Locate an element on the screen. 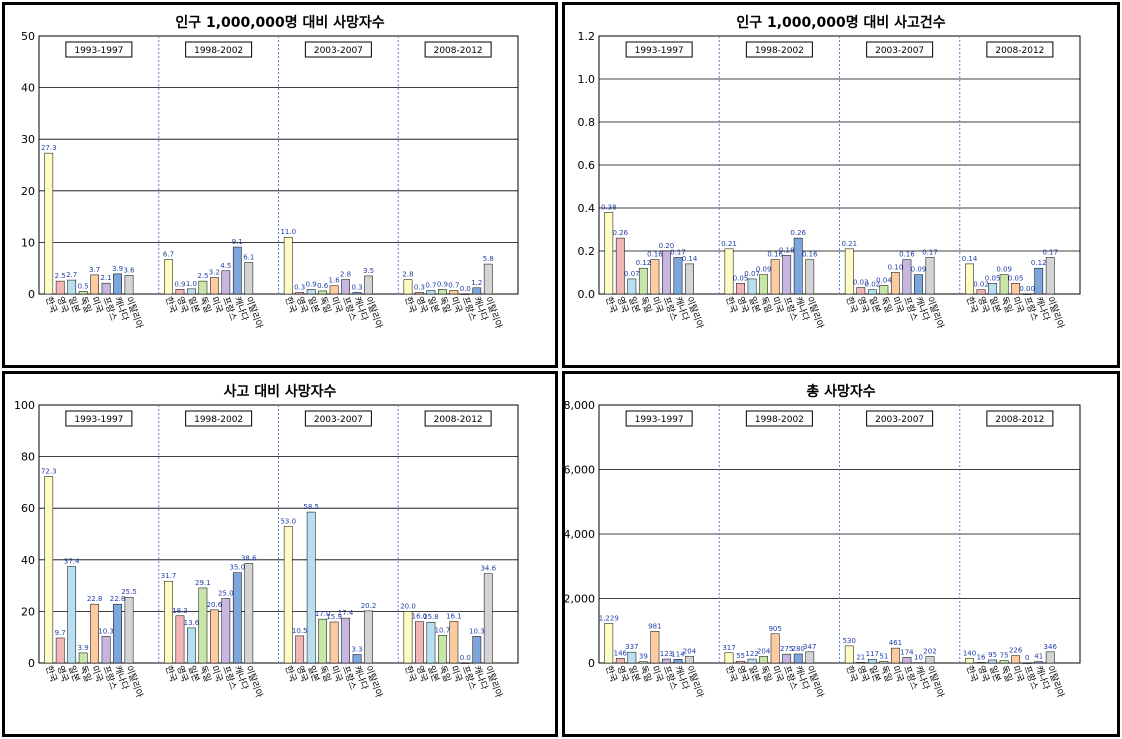 This screenshot has width=1122, height=739. category-label: 일본 is located at coordinates (875, 304).